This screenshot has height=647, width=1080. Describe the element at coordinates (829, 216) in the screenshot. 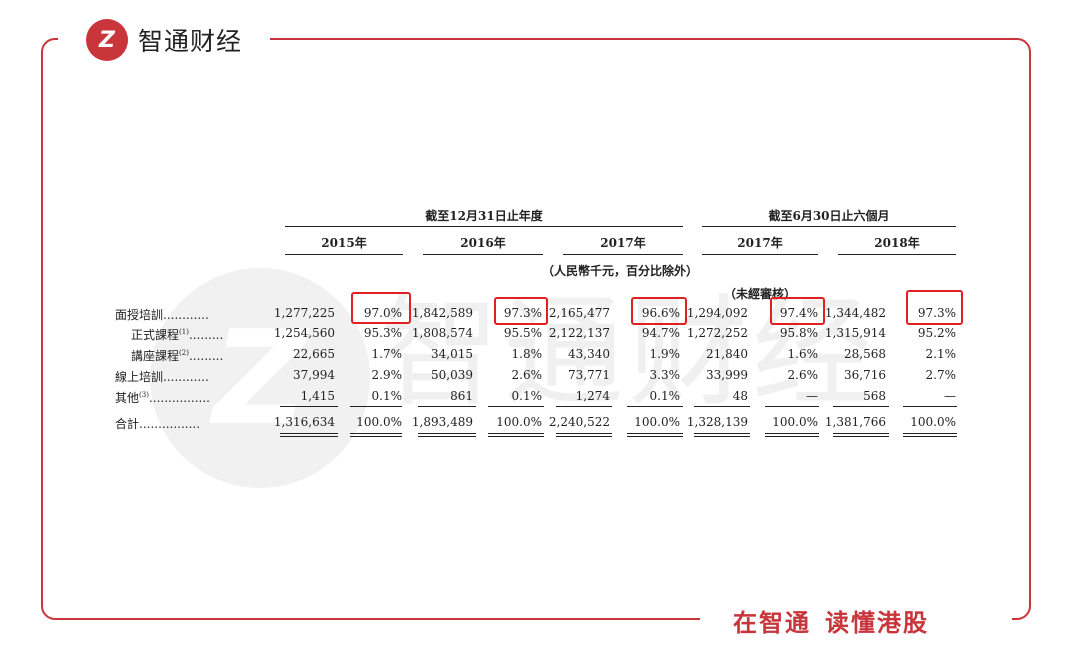

I see `header-group-half: 截至6月30日止六個月` at that location.